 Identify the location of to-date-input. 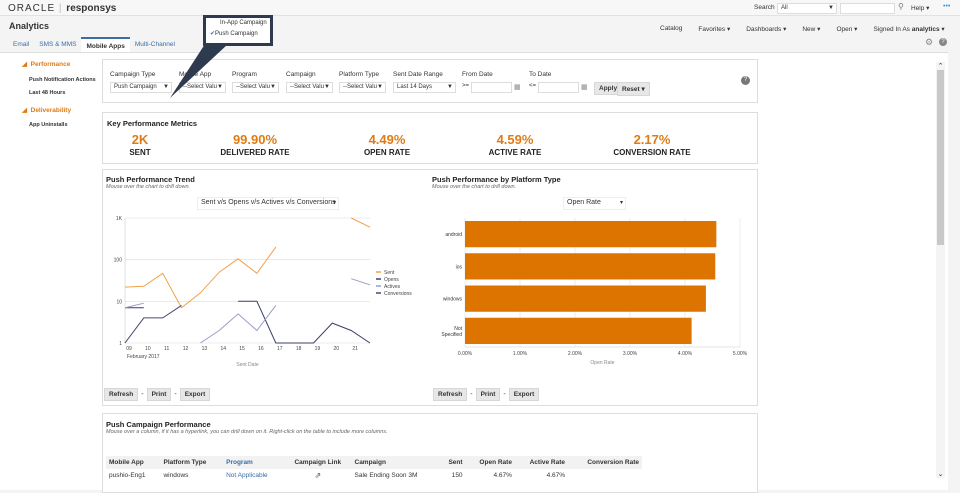
(558, 87).